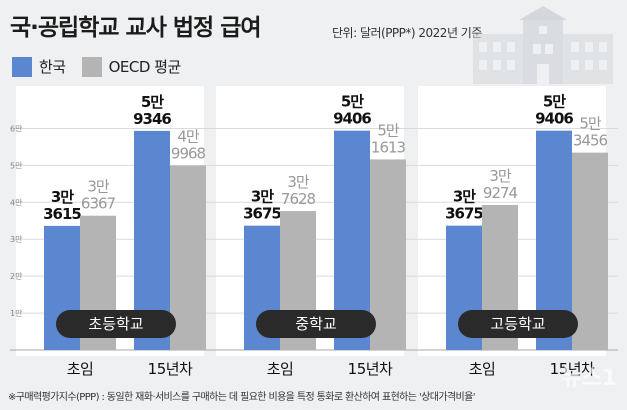 This screenshot has height=410, width=627. I want to click on chart-title: 국·공립학교 교사 법정 급여, so click(136, 28).